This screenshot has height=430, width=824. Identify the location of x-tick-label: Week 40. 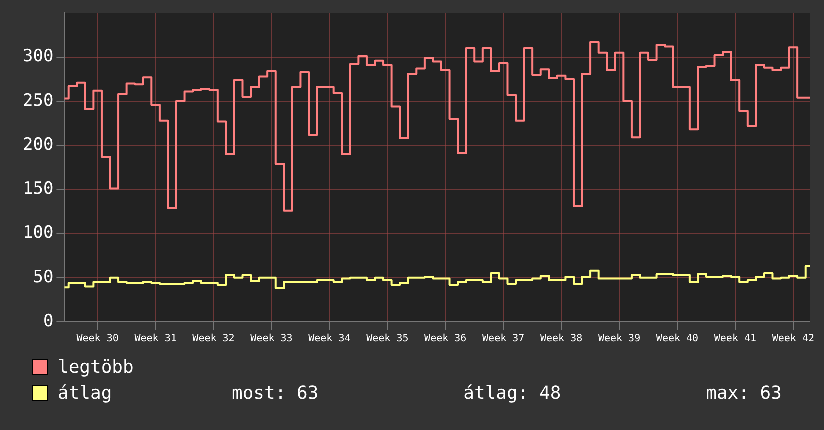
(677, 339).